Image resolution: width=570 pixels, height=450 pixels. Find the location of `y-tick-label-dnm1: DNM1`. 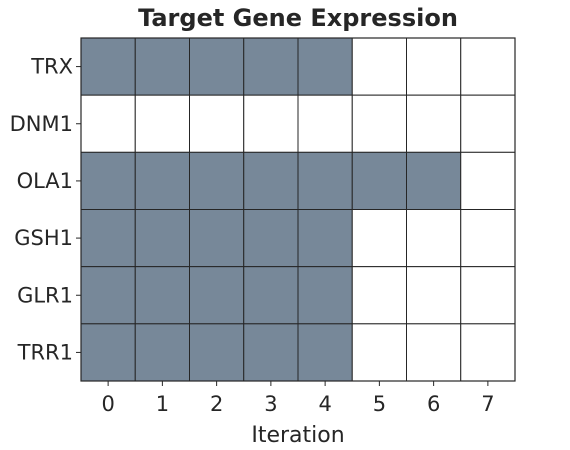

y-tick-label-dnm1: DNM1 is located at coordinates (41, 124).